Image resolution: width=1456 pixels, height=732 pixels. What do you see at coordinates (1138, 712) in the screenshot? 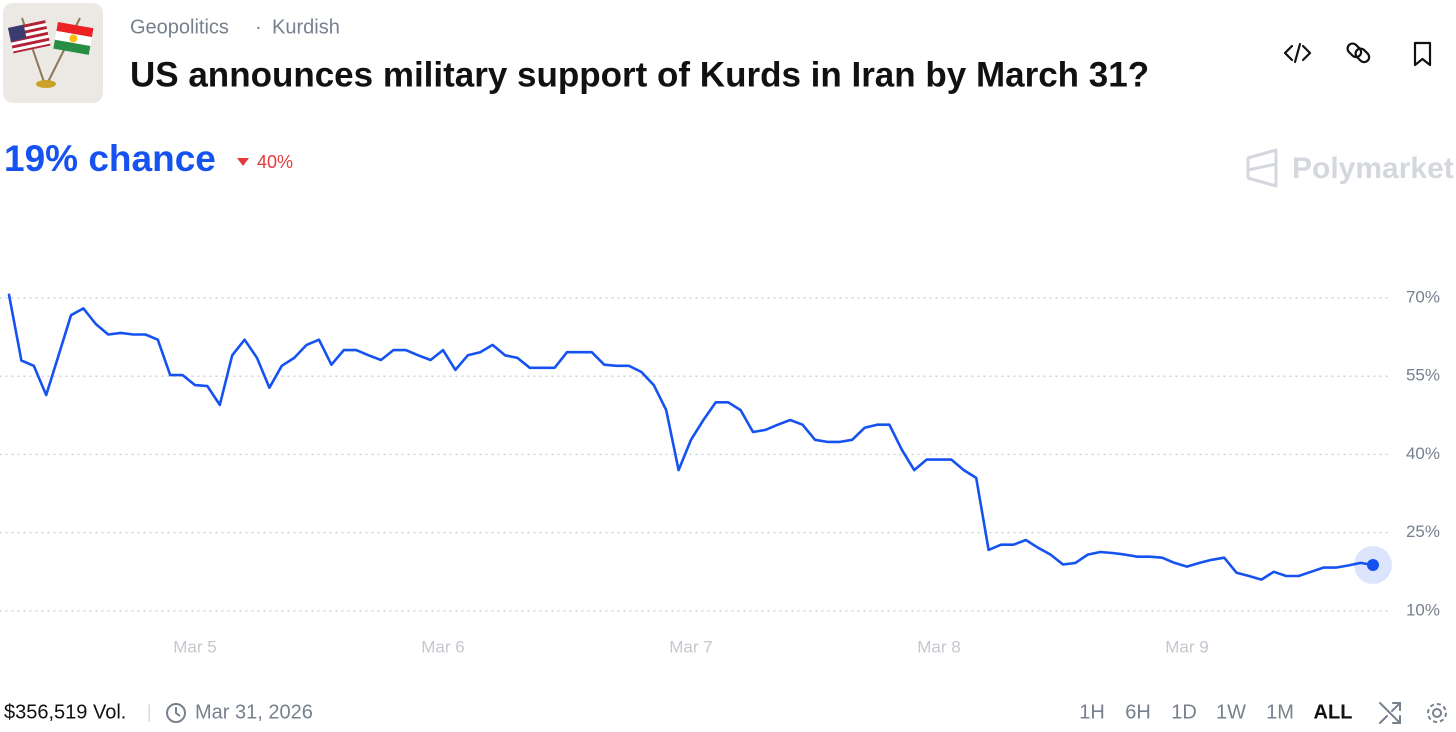
I see `range-button: 6H` at bounding box center [1138, 712].